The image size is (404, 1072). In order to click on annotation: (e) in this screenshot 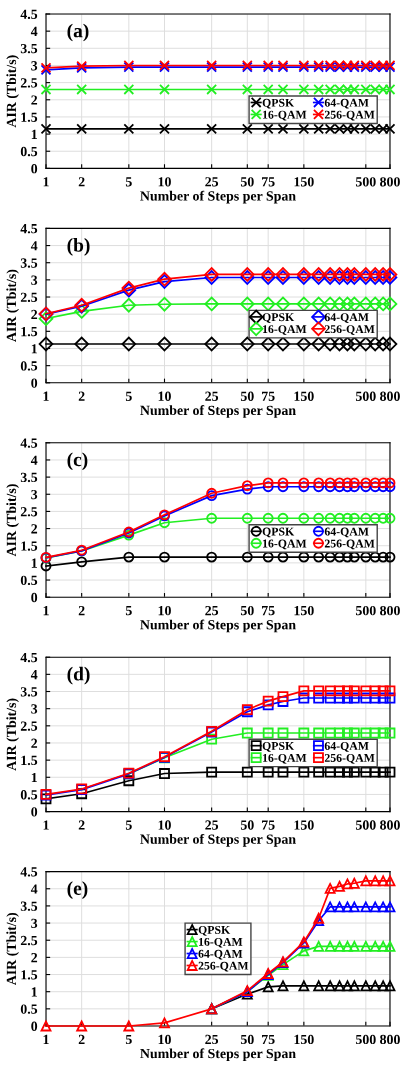, I will do `click(77, 890)`.